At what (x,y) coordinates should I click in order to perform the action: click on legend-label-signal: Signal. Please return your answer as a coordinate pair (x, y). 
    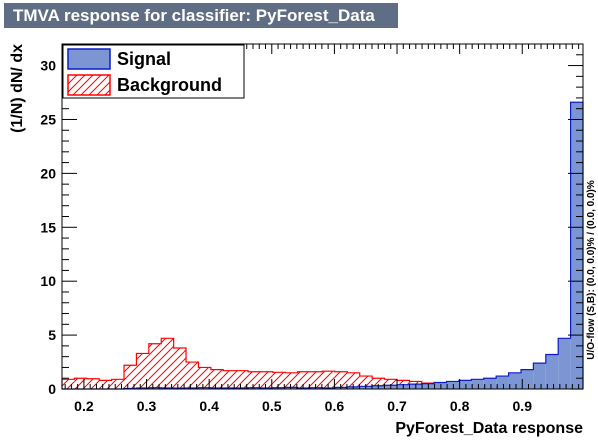
    Looking at the image, I should click on (144, 59).